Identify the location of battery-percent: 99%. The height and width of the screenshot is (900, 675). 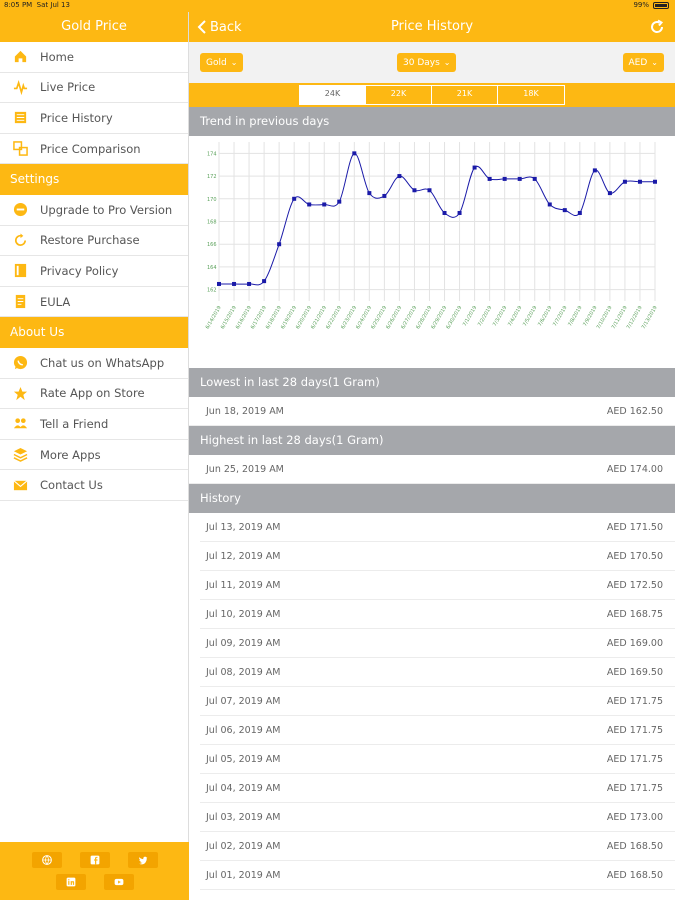
(641, 5).